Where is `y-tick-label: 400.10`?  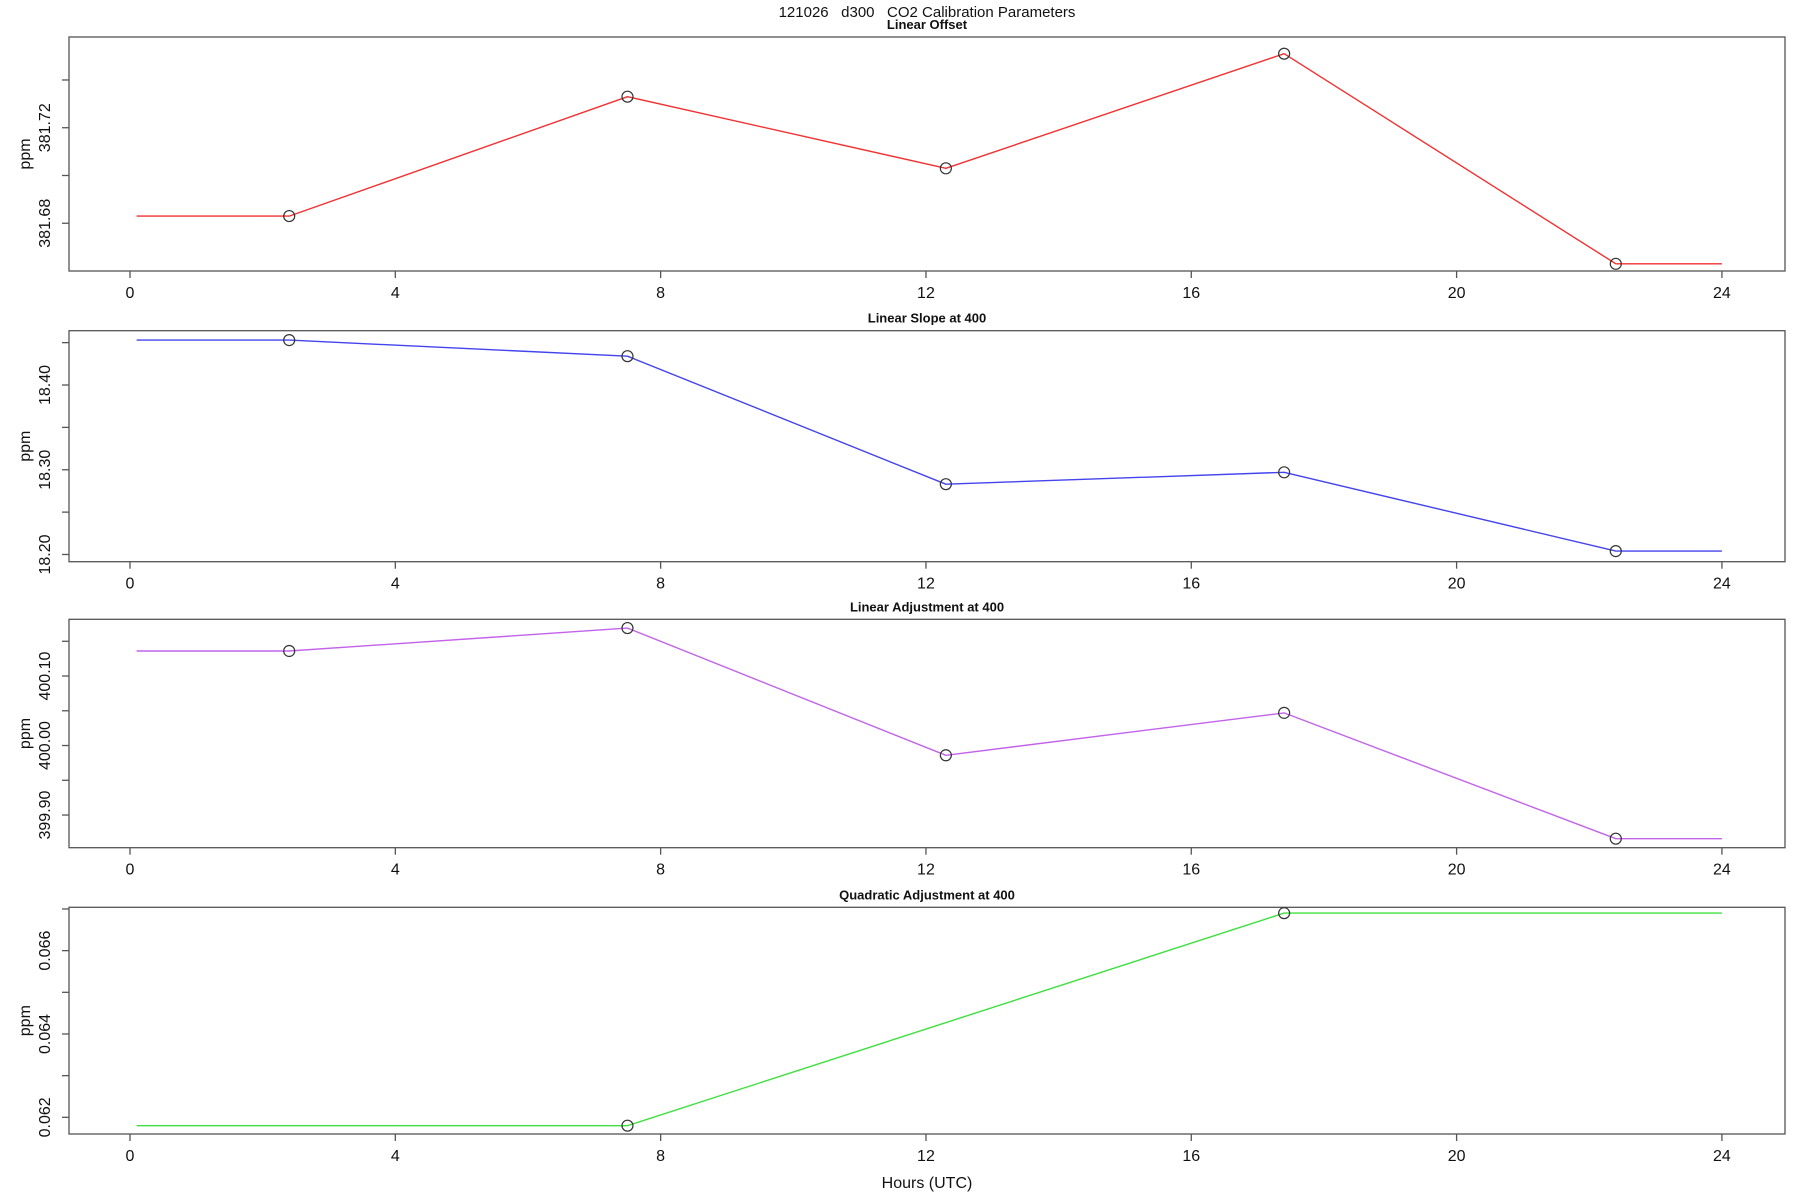
y-tick-label: 400.10 is located at coordinates (45, 675).